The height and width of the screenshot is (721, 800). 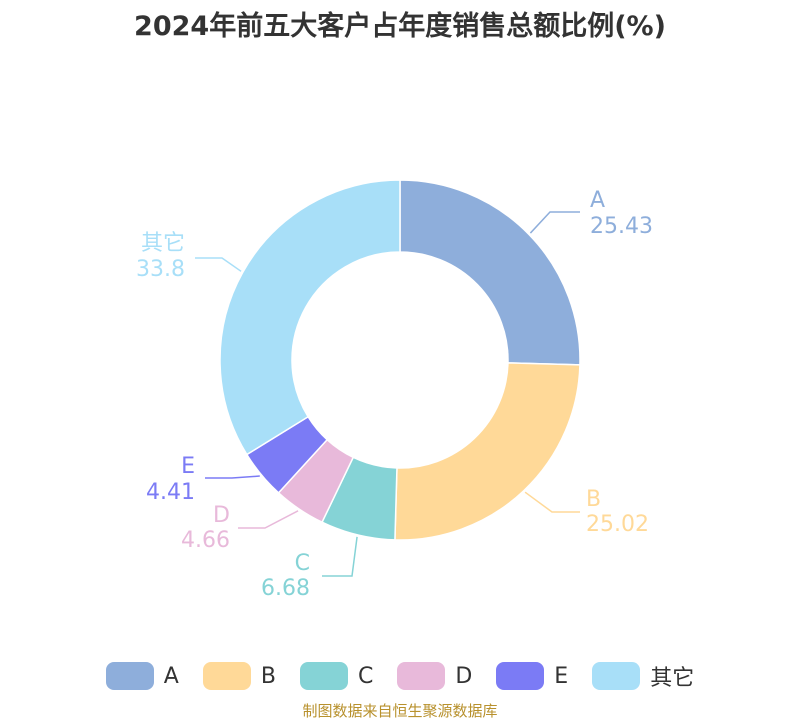 I want to click on slice-a, so click(x=490, y=272).